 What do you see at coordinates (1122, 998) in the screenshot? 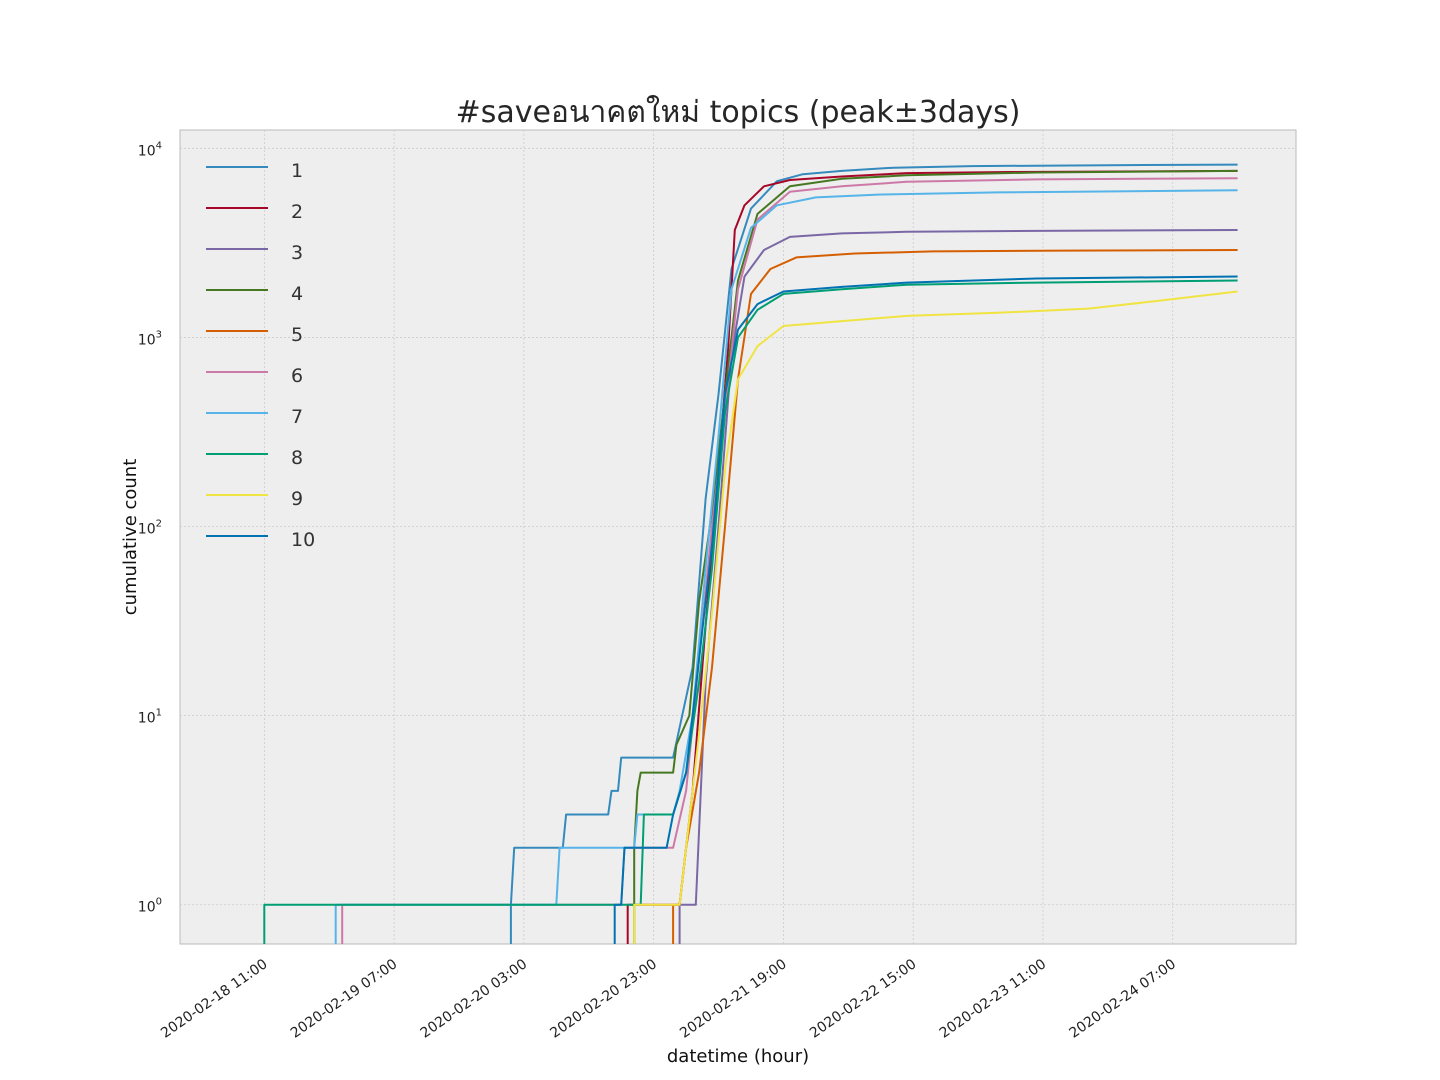
I see `x-tick-label: 2020-02-24 07:00` at bounding box center [1122, 998].